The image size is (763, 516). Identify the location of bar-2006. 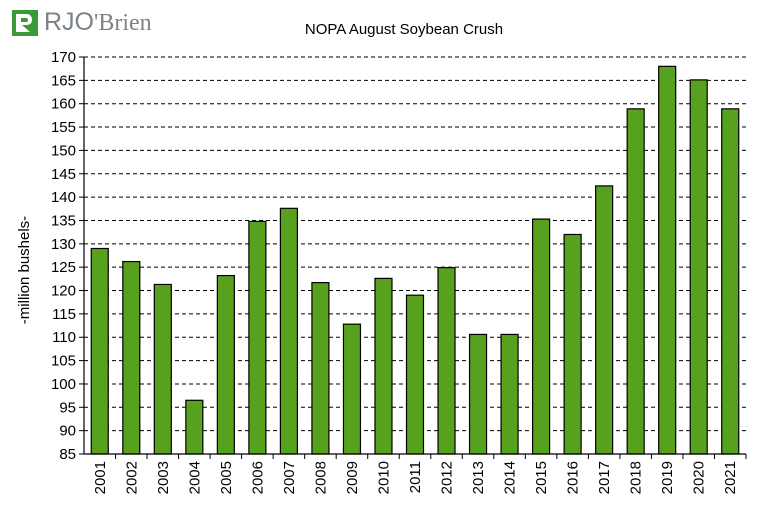
(257, 337).